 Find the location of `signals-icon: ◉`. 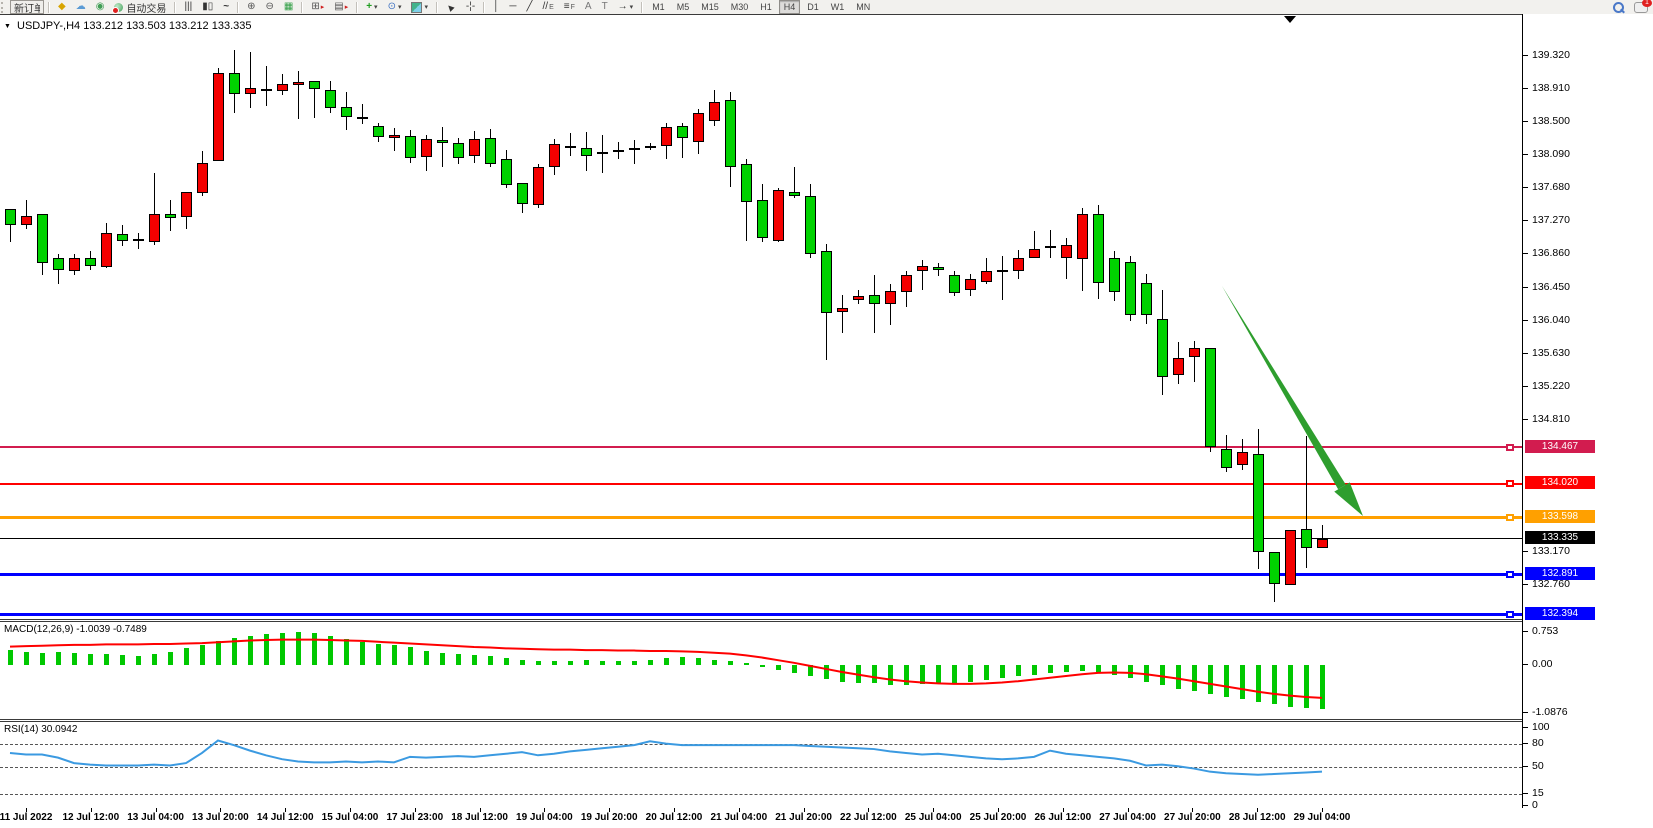

signals-icon: ◉ is located at coordinates (100, 7).